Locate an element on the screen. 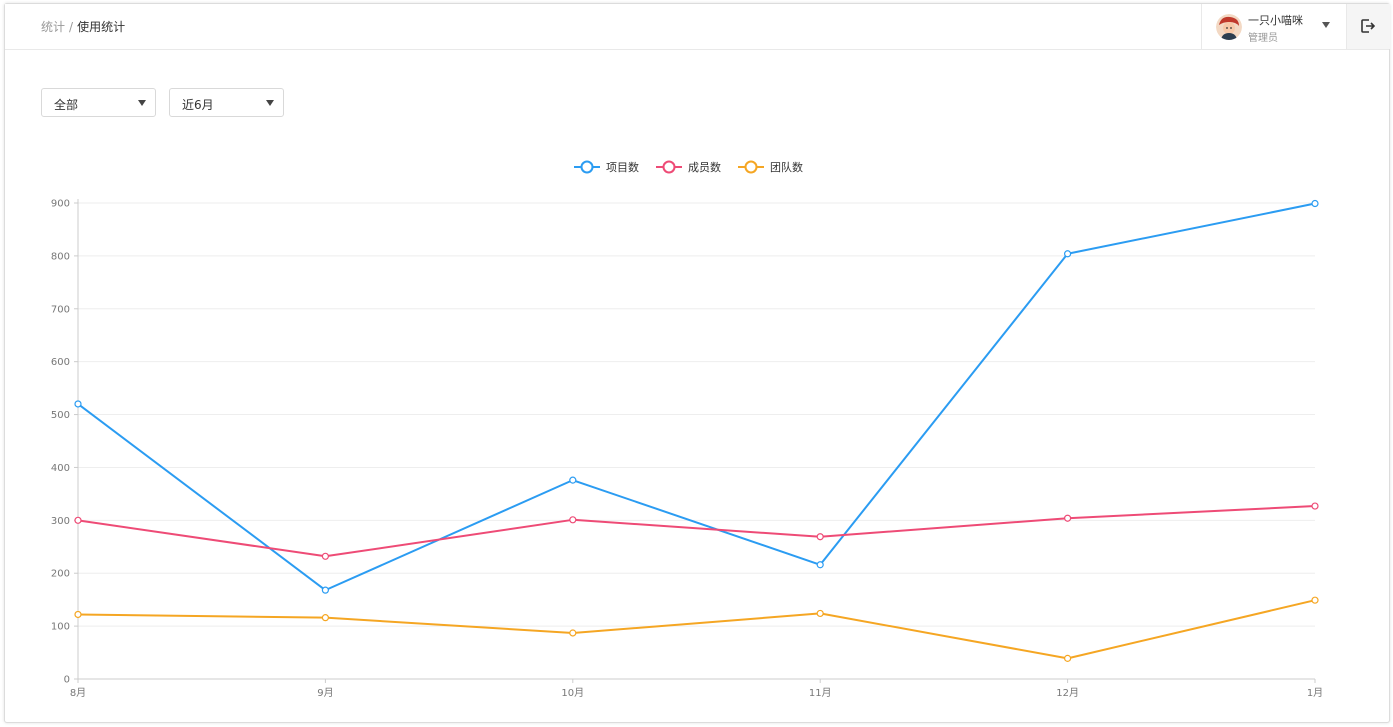  x-tick-label: 10月 is located at coordinates (572, 693).